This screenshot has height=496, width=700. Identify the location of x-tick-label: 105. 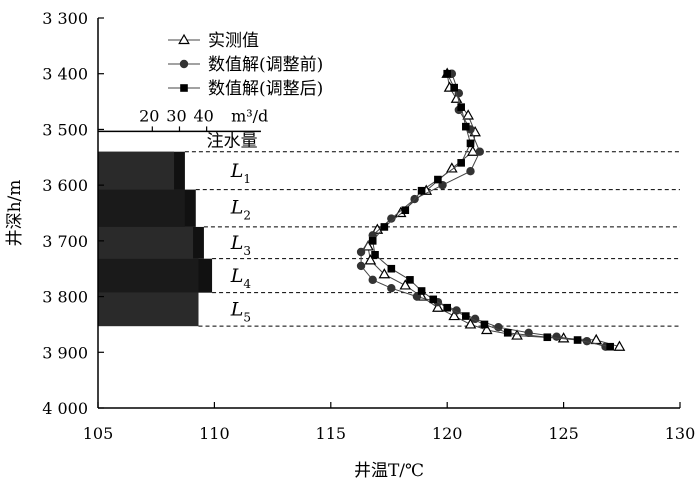
(98, 433).